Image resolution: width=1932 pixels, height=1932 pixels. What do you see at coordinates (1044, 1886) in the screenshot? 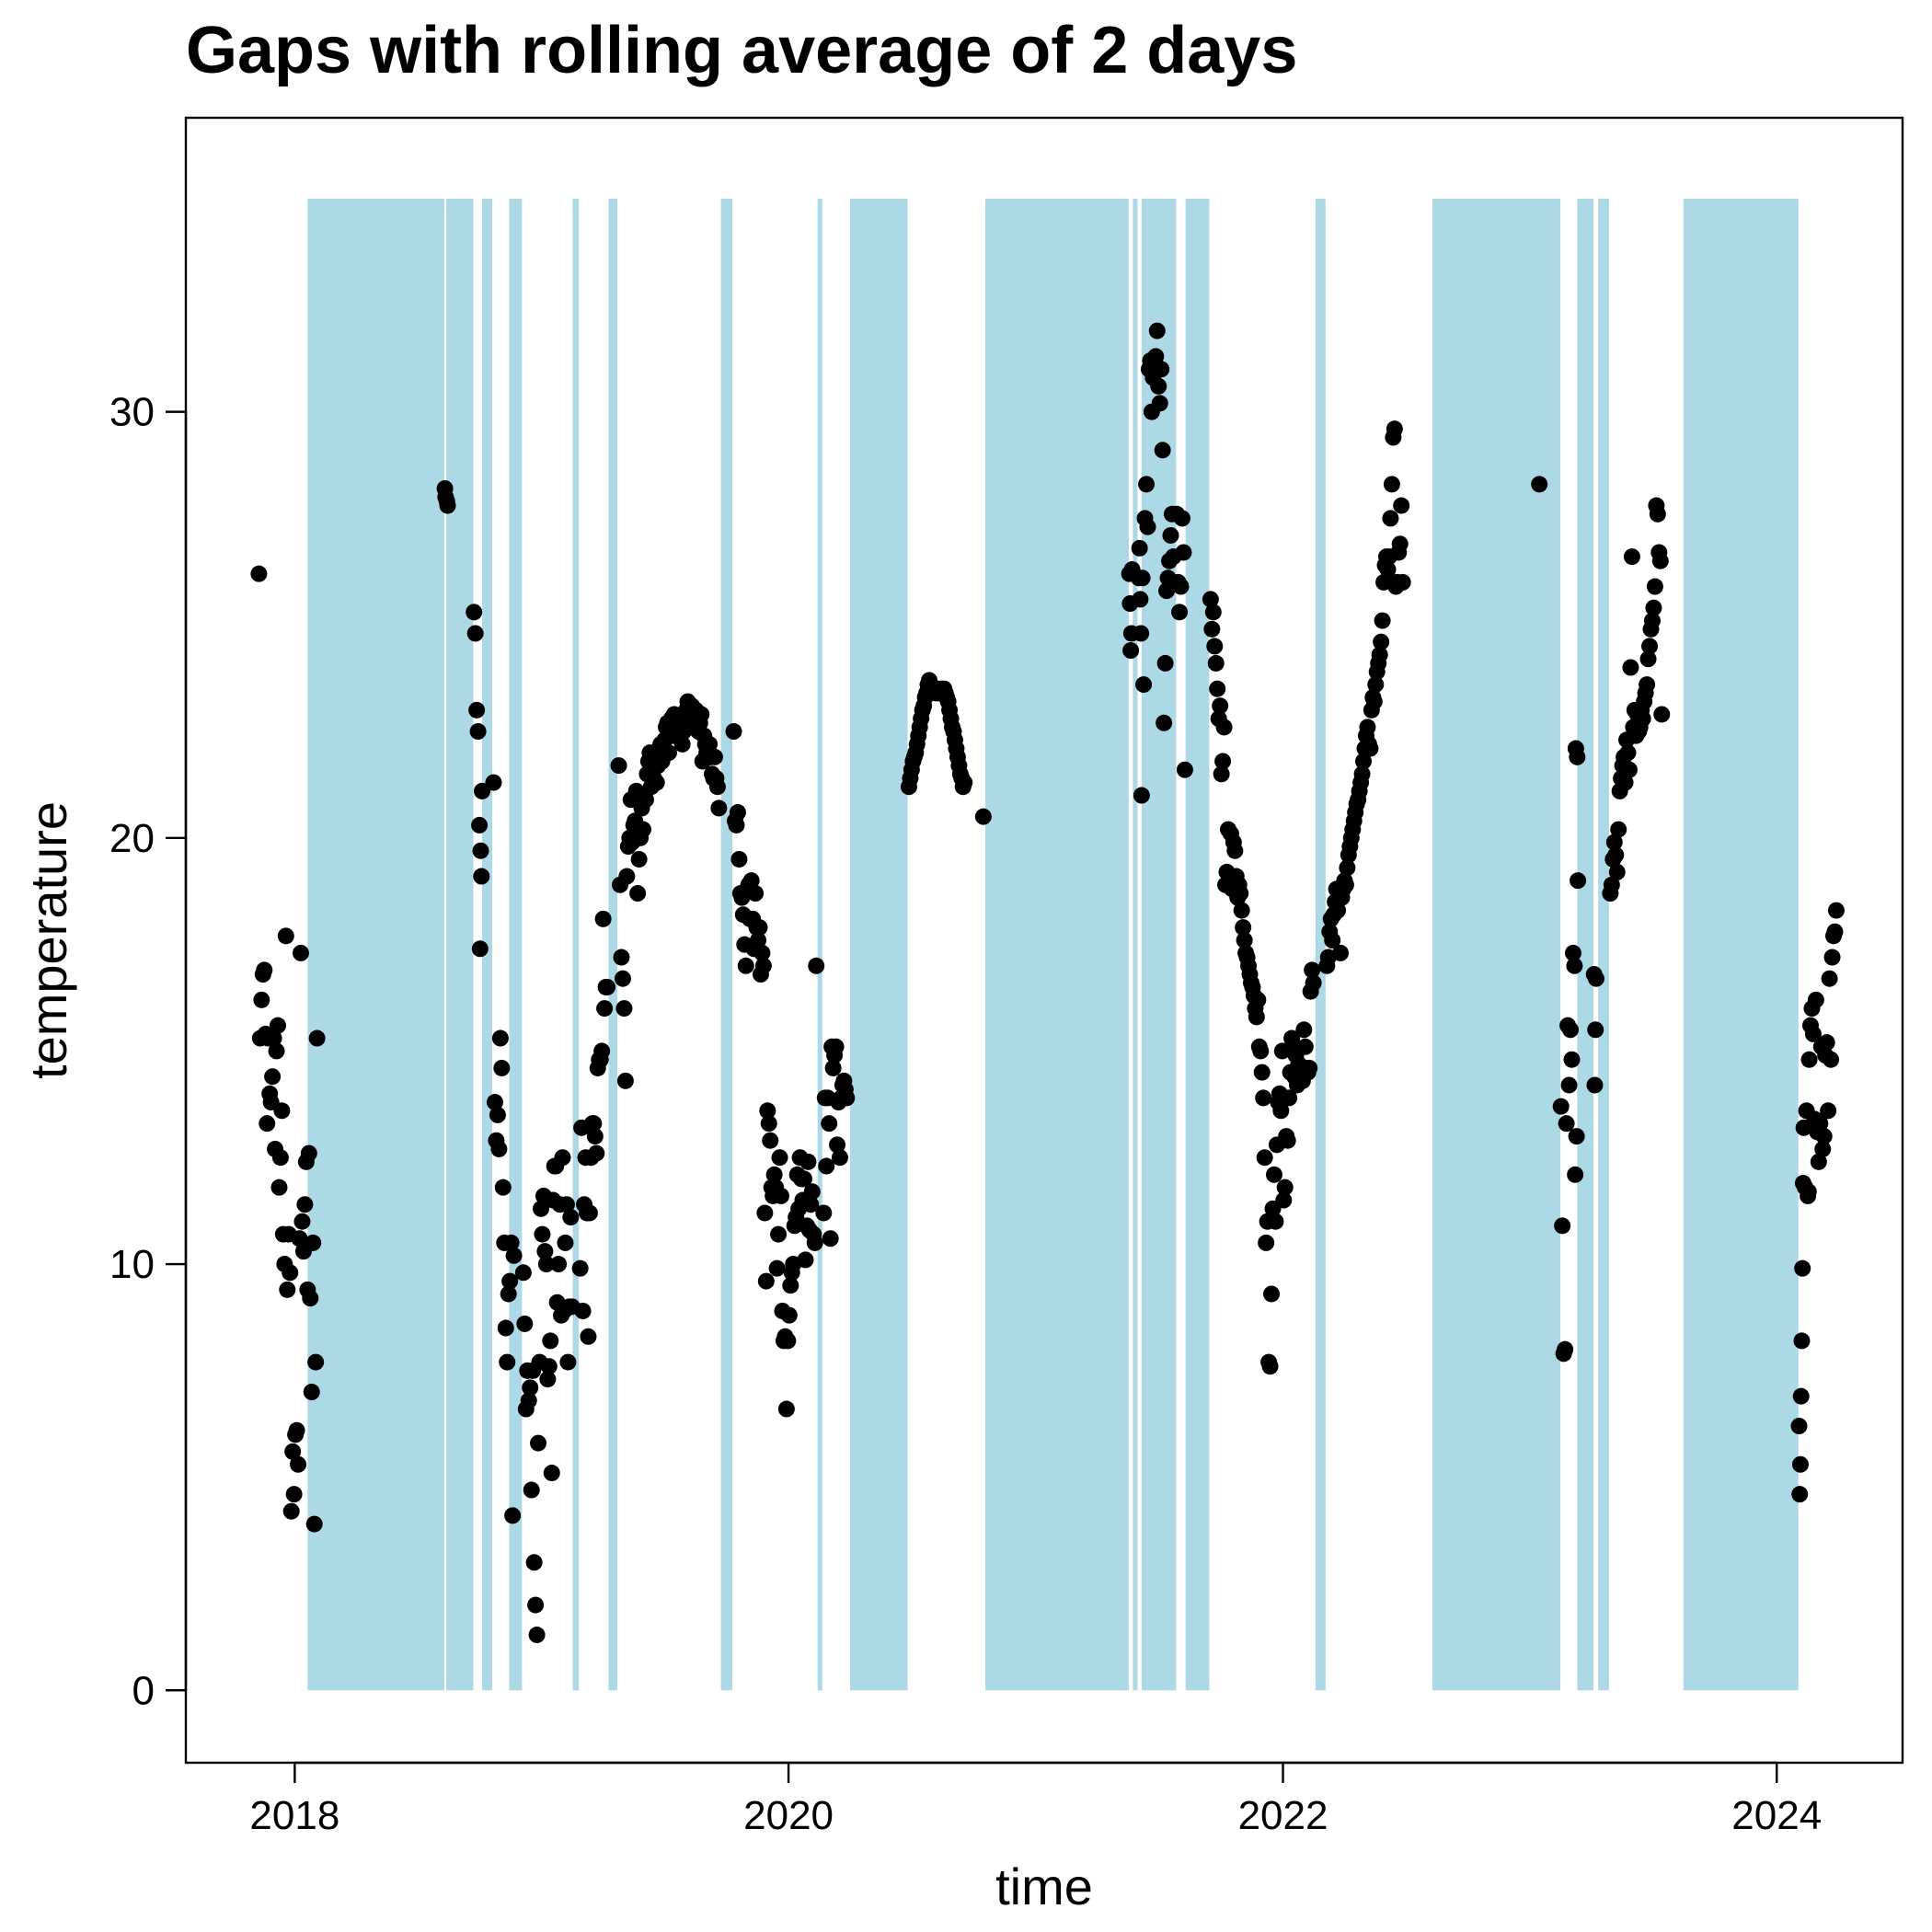
I see `x-axis-label: time` at bounding box center [1044, 1886].